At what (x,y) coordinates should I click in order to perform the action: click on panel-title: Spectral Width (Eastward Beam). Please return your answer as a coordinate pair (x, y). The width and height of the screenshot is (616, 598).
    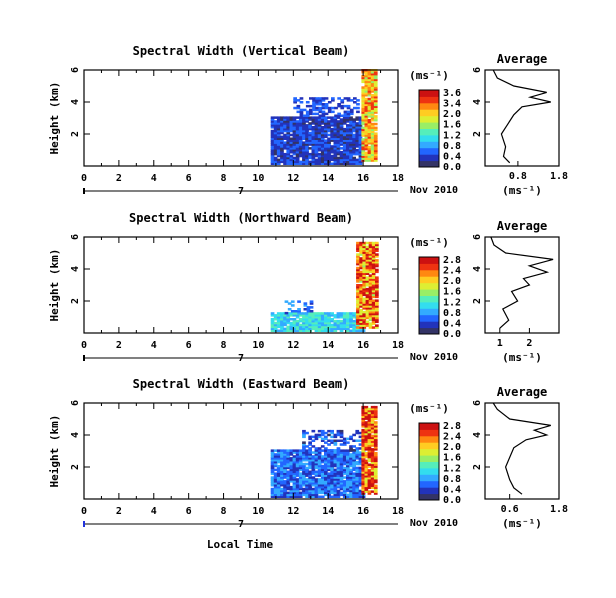
    Looking at the image, I should click on (241, 384).